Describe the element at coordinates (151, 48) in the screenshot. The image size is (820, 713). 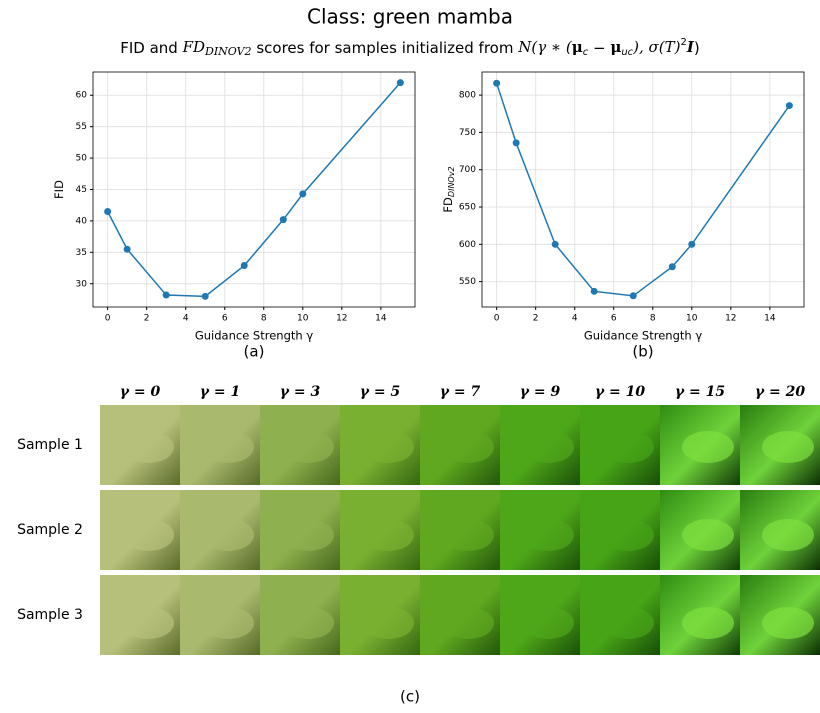
I see `subtitle-part: FID and` at that location.